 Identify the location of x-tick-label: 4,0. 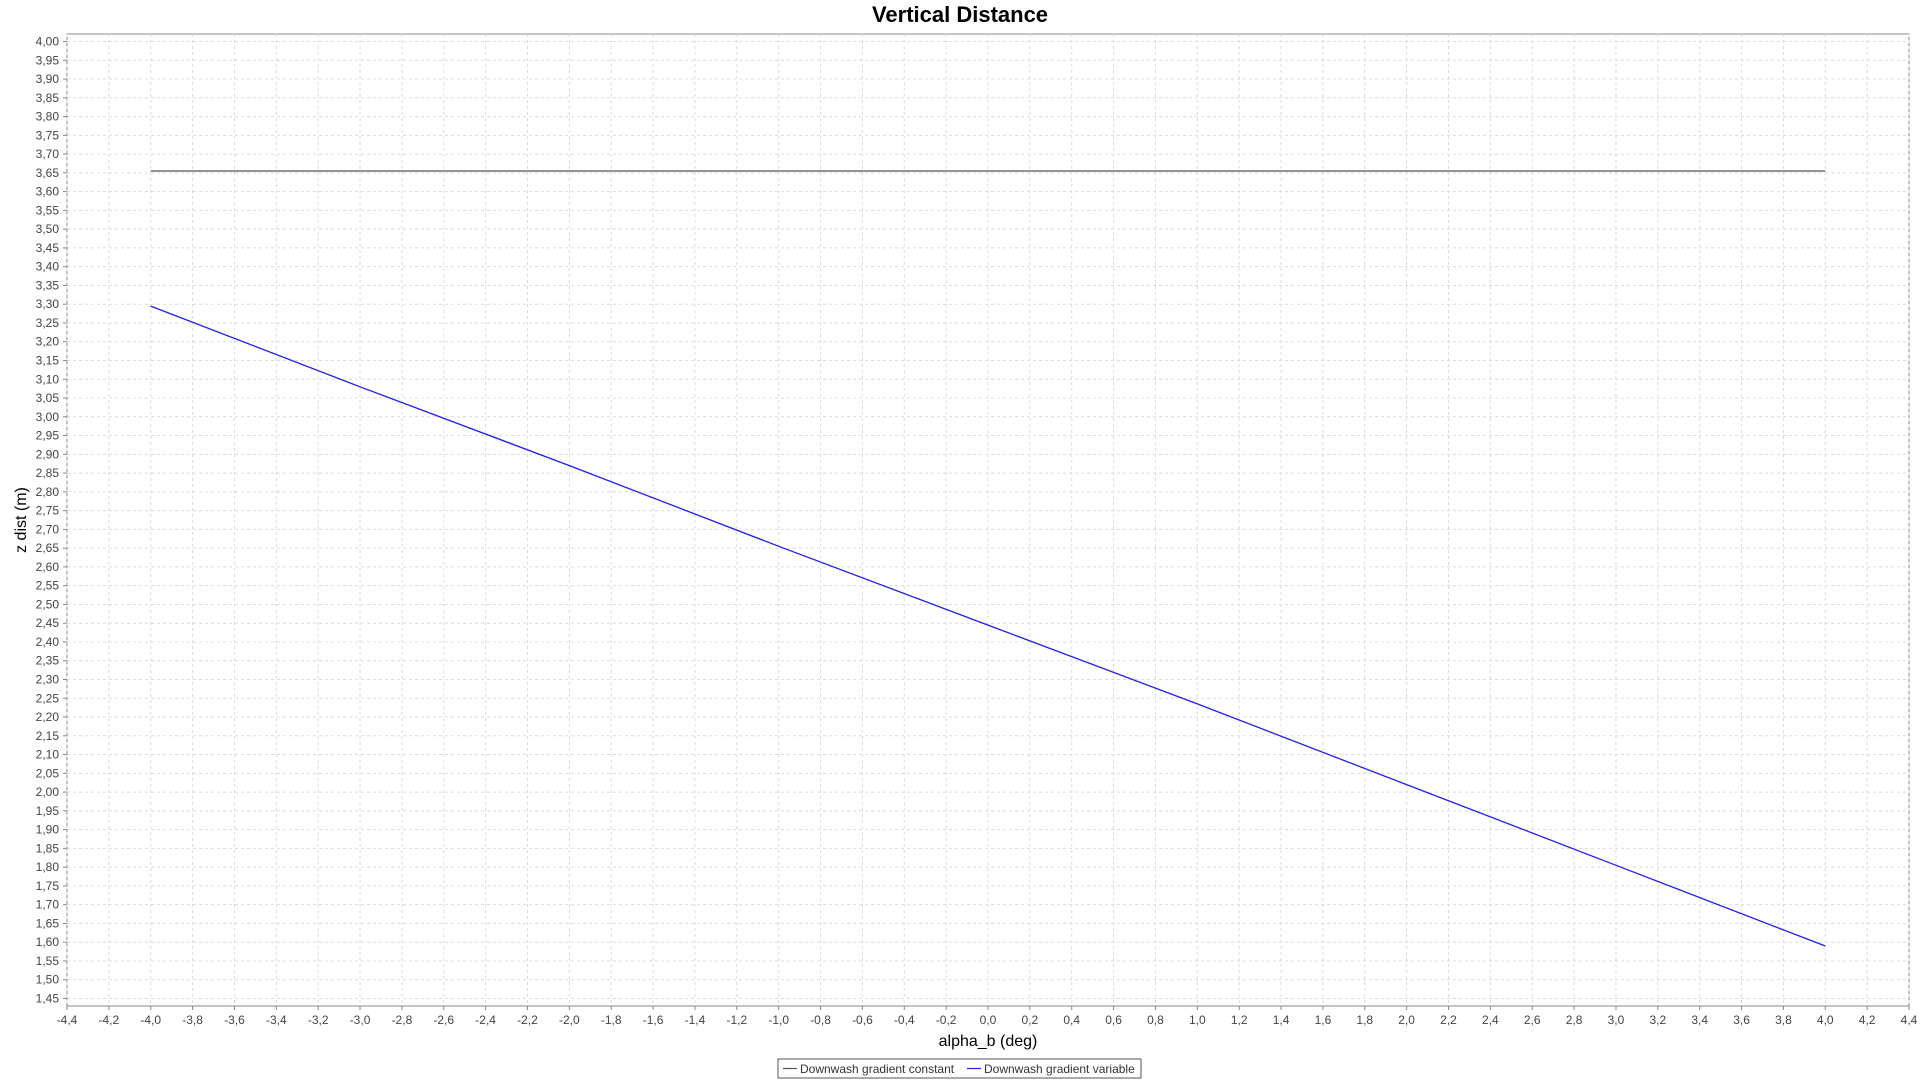
(1825, 1020).